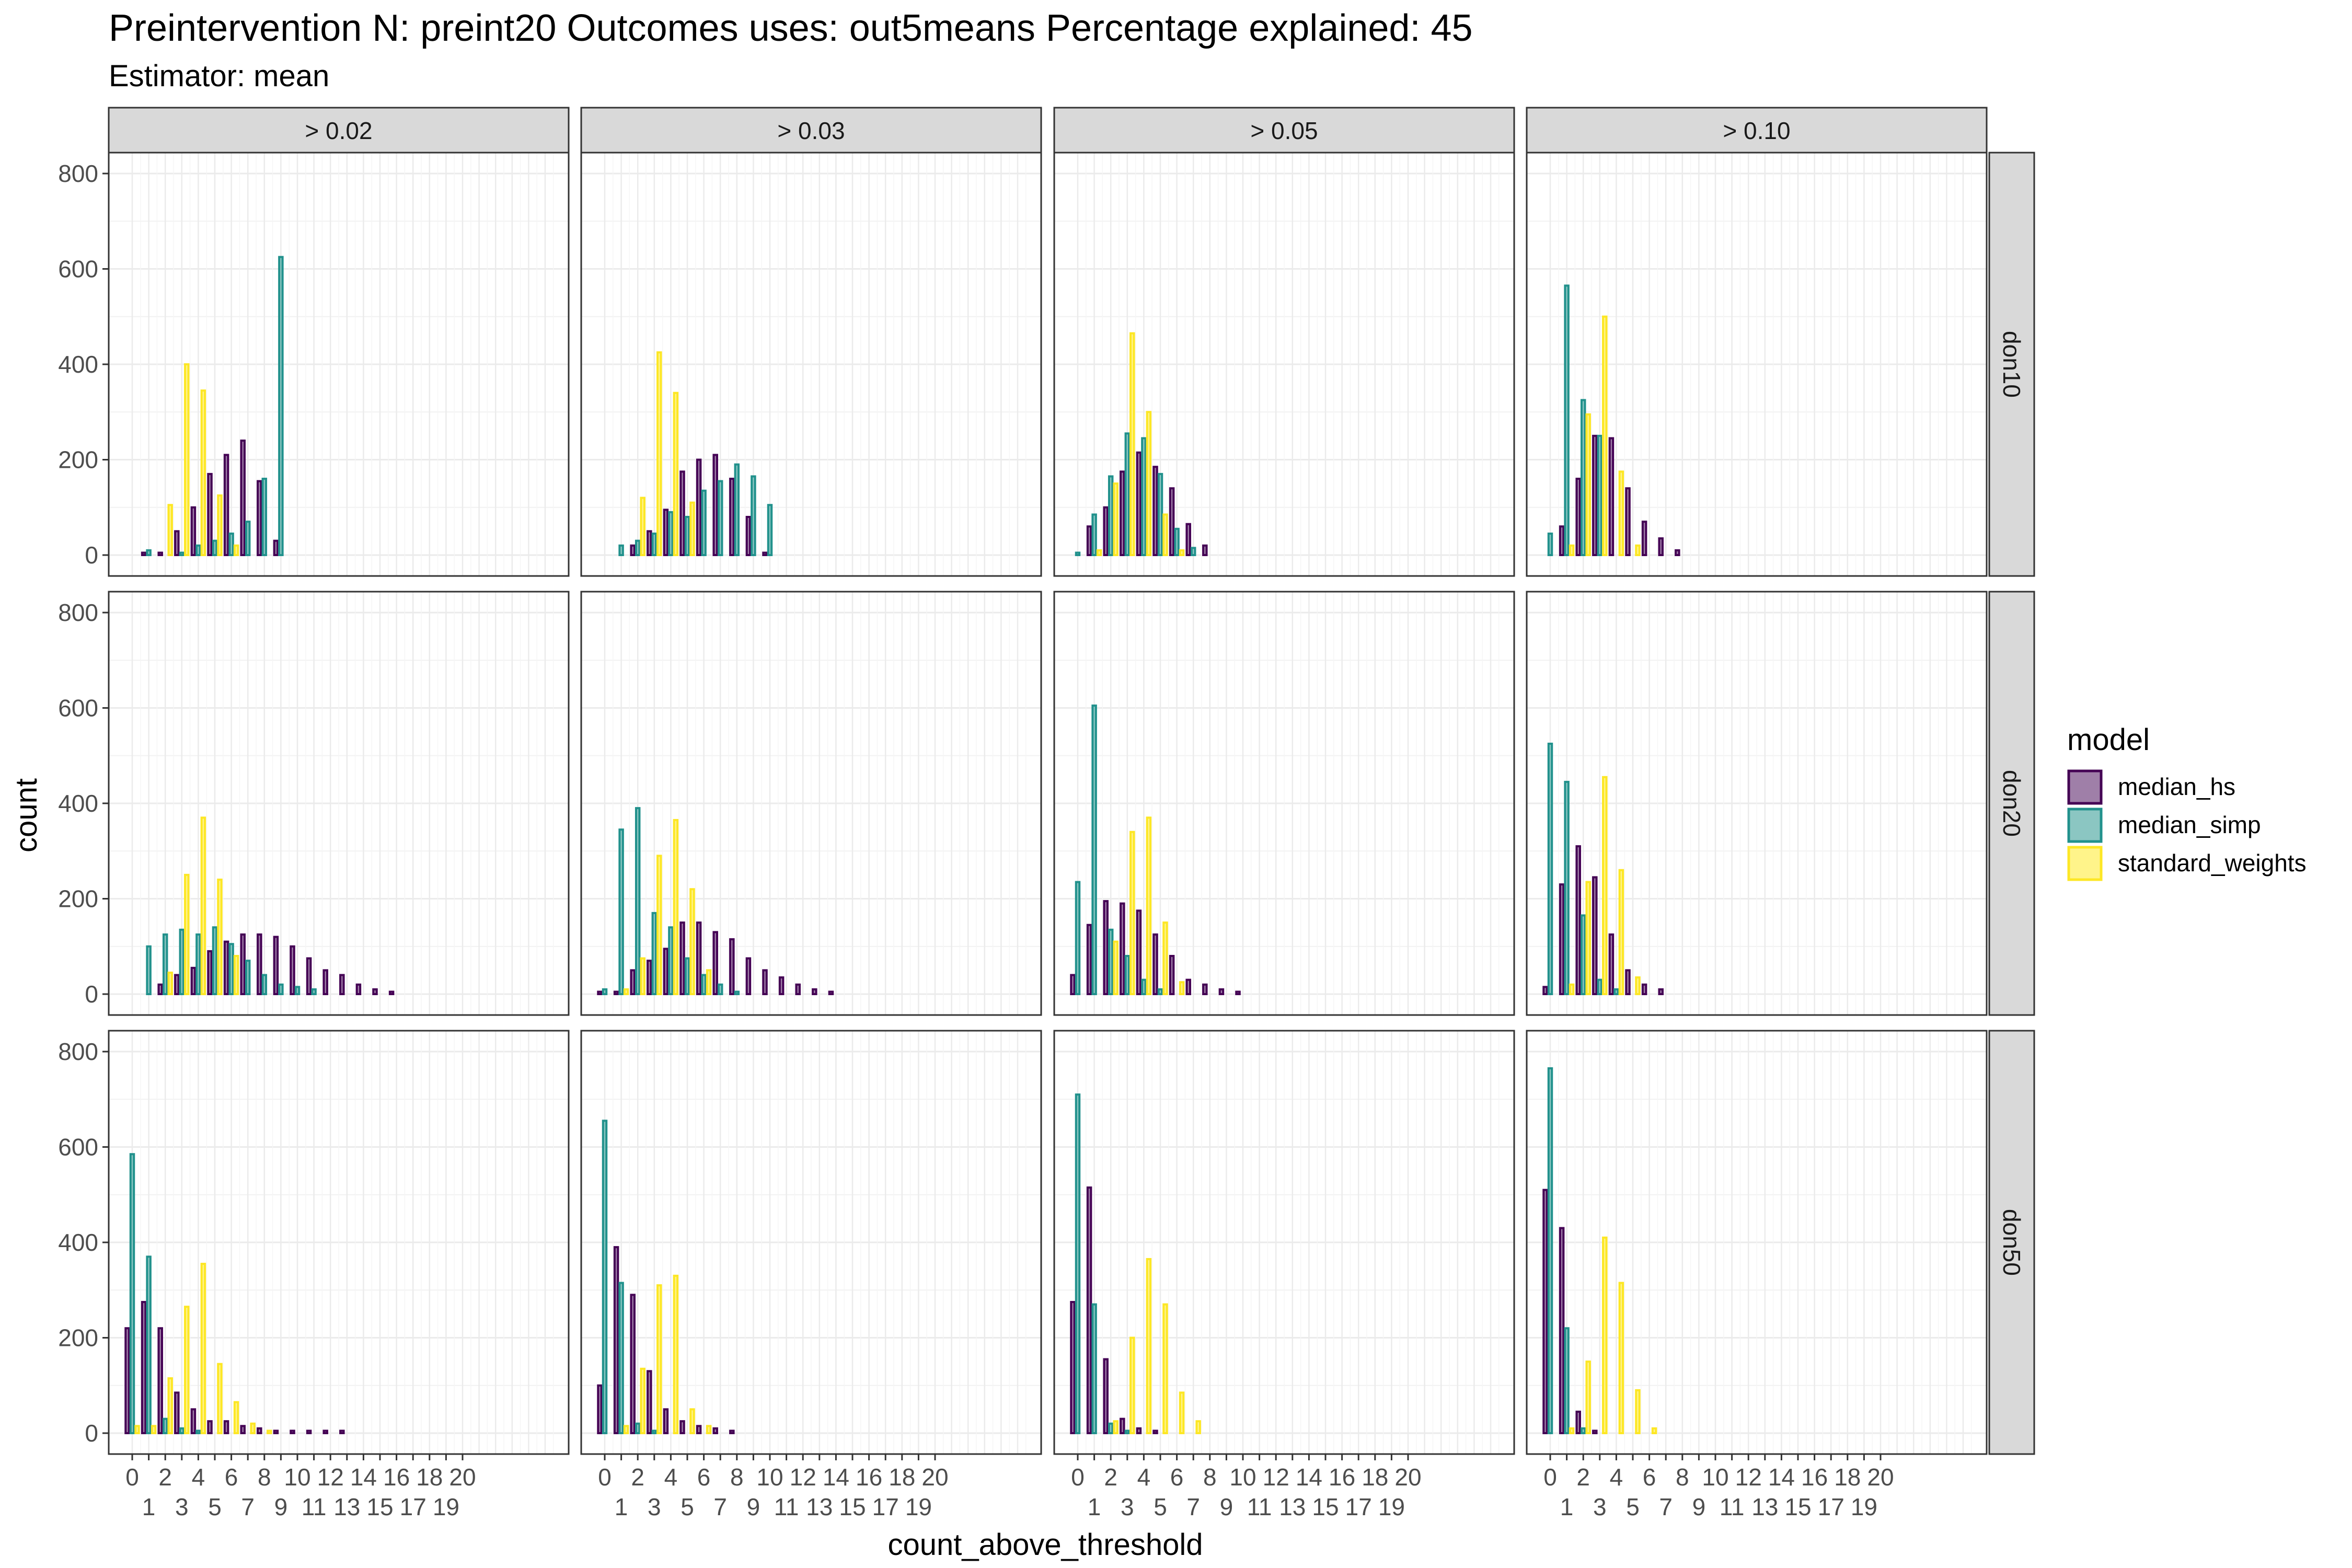  What do you see at coordinates (836, 1477) in the screenshot?
I see `x-tick-label: 14` at bounding box center [836, 1477].